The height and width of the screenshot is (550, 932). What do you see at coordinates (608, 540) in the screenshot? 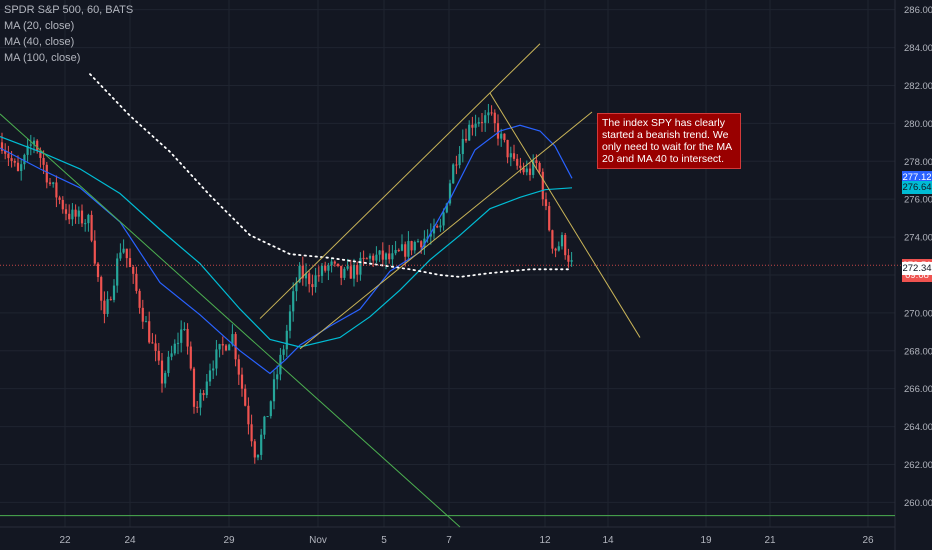
I see `x-tick-label: 14` at bounding box center [608, 540].